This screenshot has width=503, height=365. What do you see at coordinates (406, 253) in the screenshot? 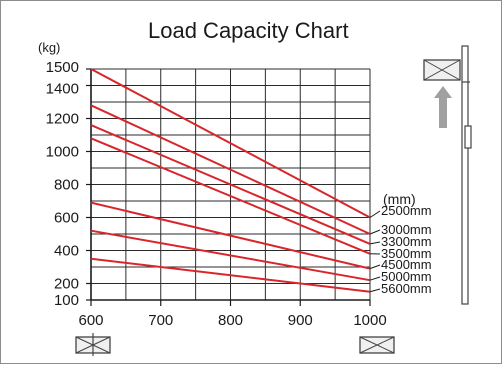
I see `series-label-3500mm: 3500mm` at bounding box center [406, 253].